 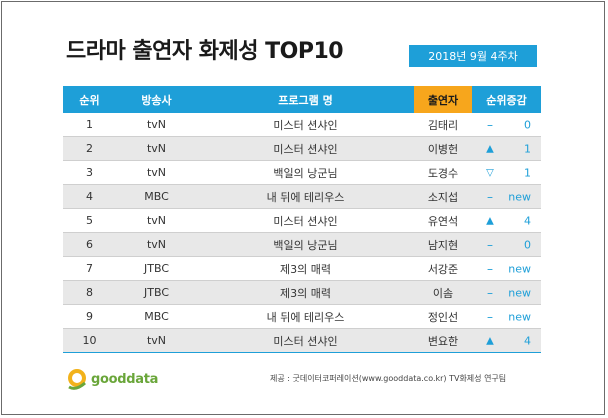 What do you see at coordinates (443, 292) in the screenshot?
I see `actor-cell: 이솜` at bounding box center [443, 292].